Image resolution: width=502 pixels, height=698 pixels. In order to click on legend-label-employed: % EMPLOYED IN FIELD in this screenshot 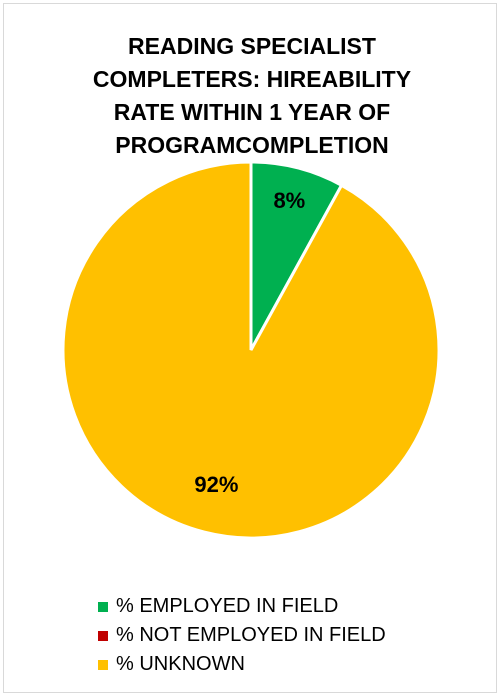, I will do `click(227, 606)`.